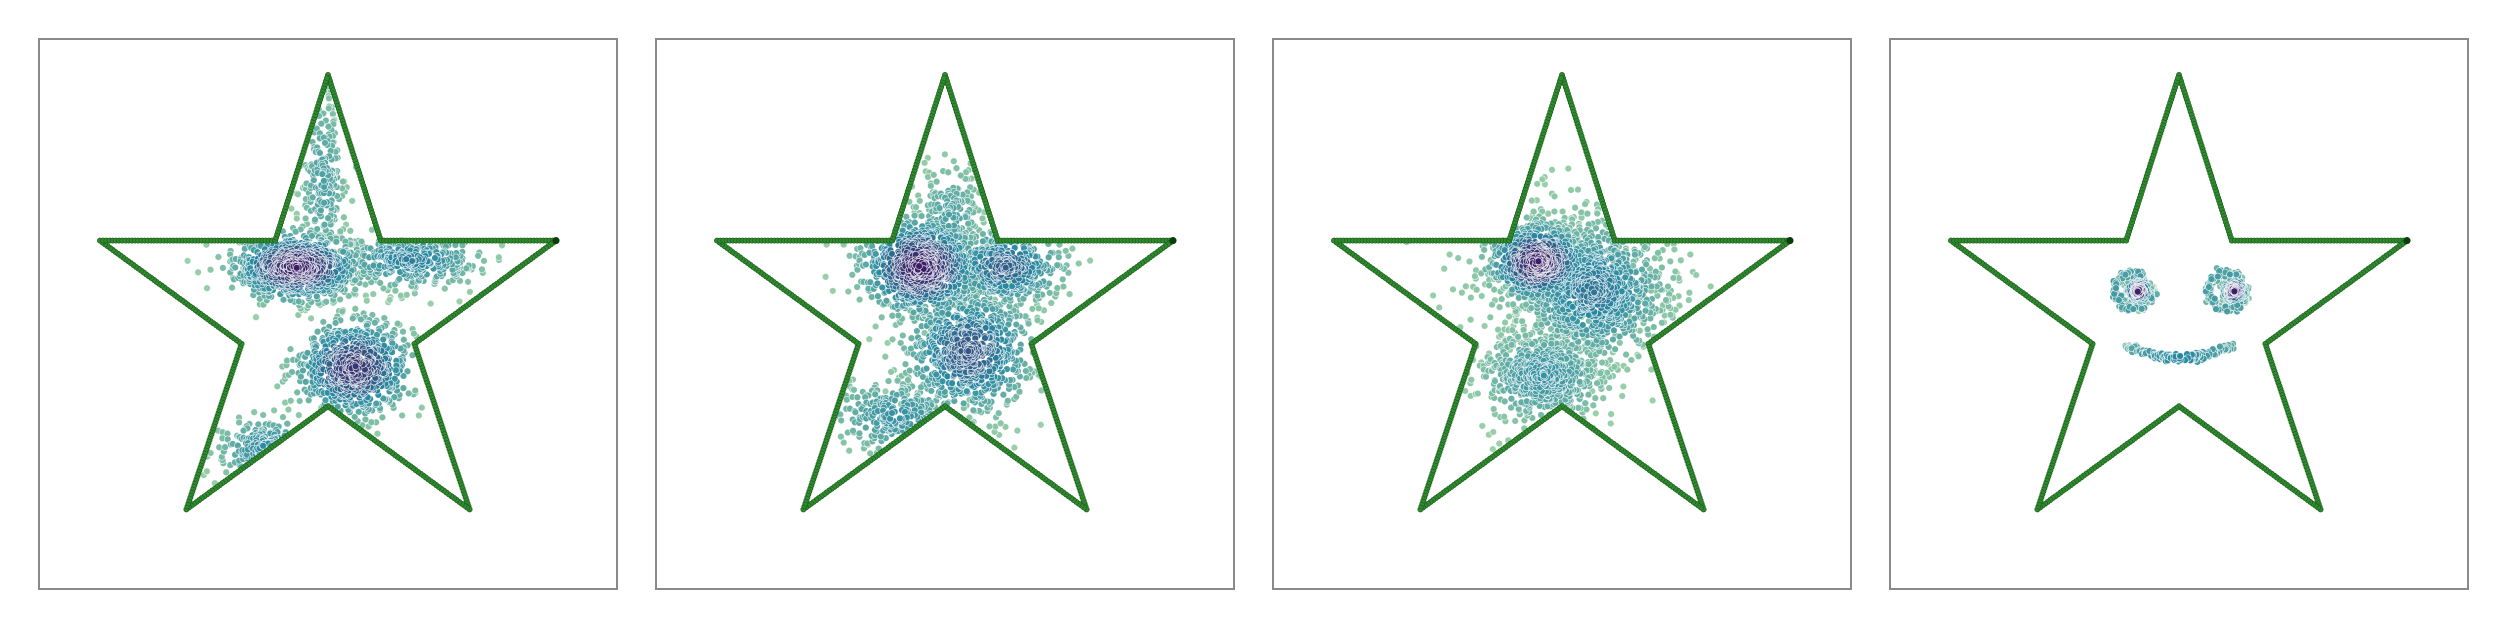  What do you see at coordinates (556, 241) in the screenshot?
I see `outline-end-point` at bounding box center [556, 241].